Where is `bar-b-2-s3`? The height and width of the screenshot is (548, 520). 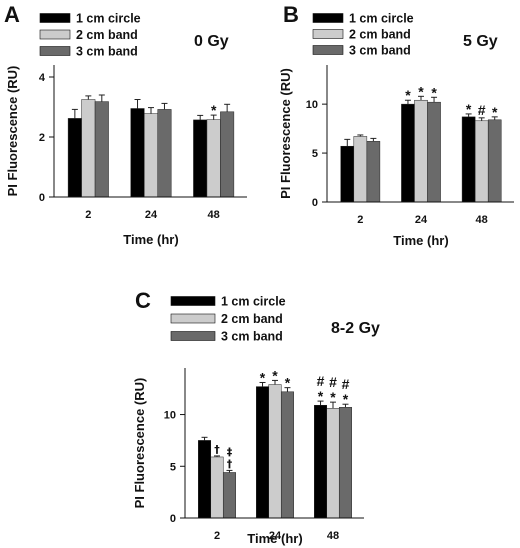
bar-b-2-s3 is located at coordinates (373, 172).